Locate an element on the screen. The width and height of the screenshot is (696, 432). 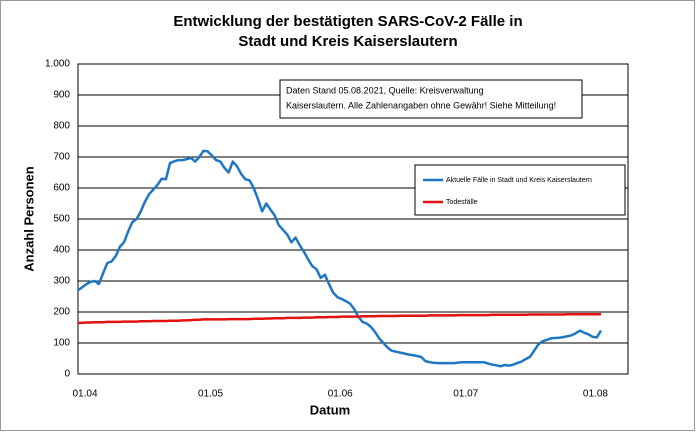
y-tick-label: 600 is located at coordinates (61, 188).